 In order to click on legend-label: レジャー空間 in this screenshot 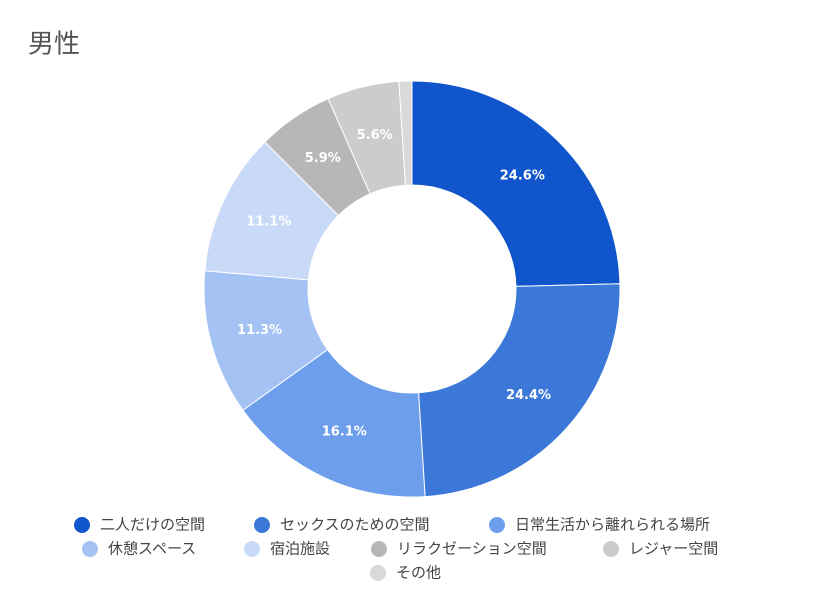, I will do `click(673, 549)`.